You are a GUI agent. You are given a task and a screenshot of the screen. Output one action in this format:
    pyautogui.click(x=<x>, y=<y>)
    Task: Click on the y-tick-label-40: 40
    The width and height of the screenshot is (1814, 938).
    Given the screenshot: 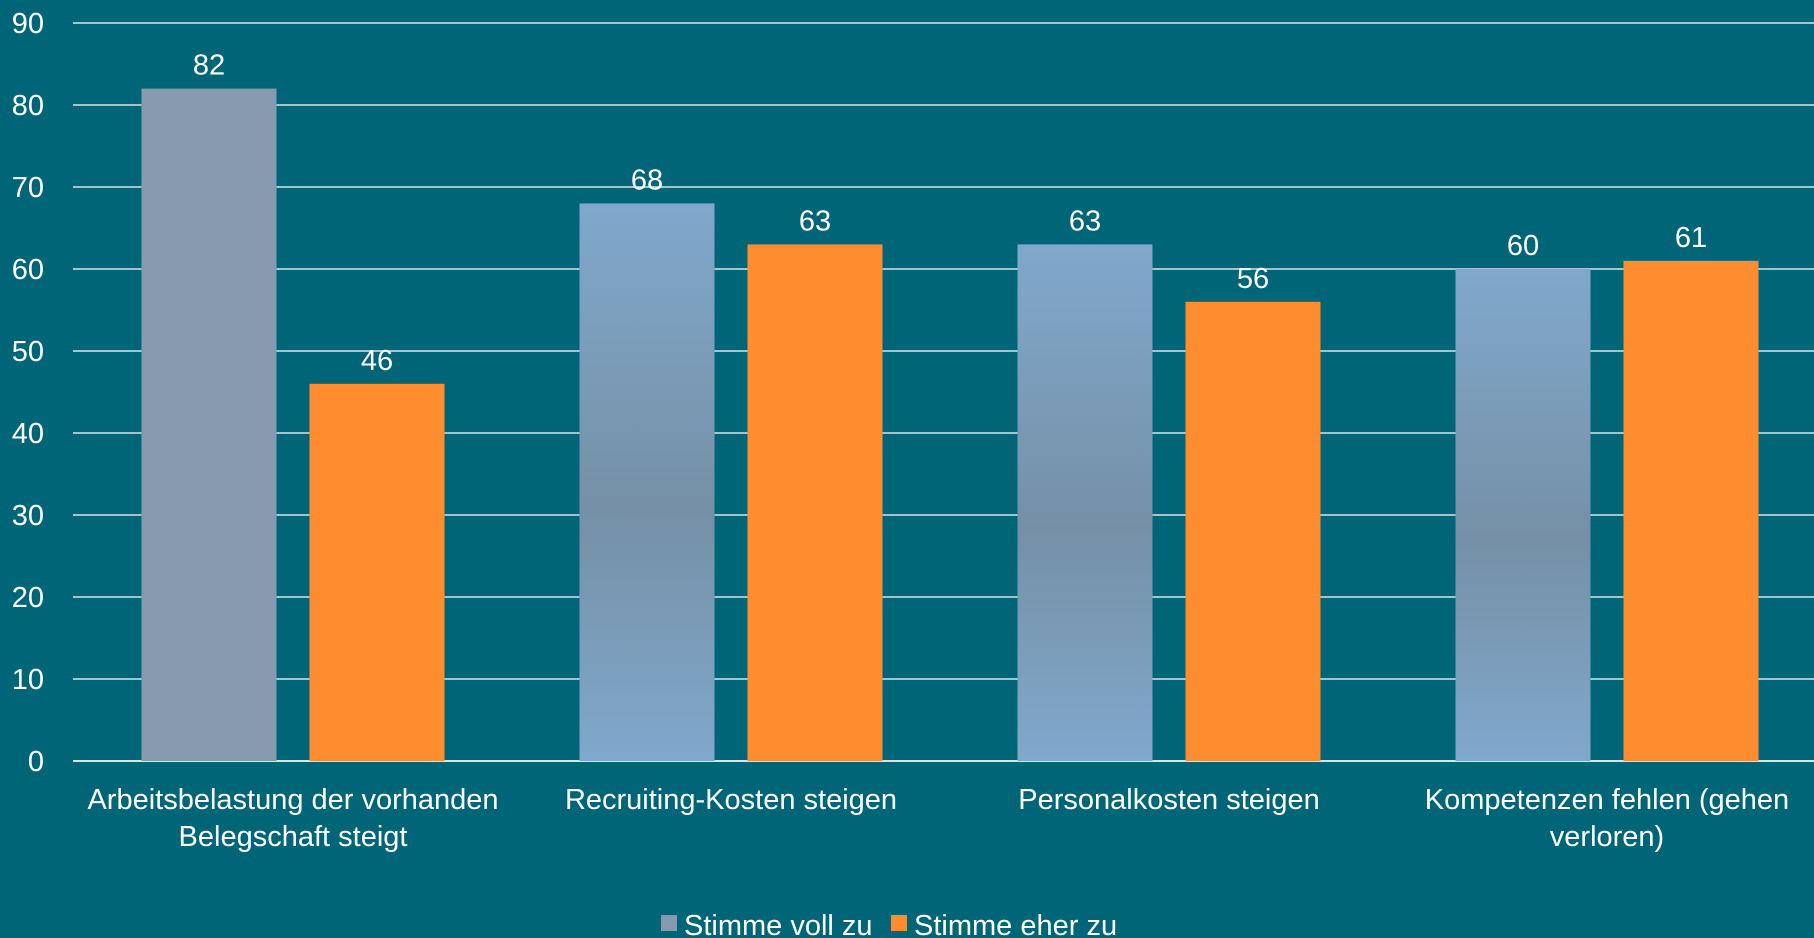 What is the action you would take?
    pyautogui.click(x=28, y=434)
    